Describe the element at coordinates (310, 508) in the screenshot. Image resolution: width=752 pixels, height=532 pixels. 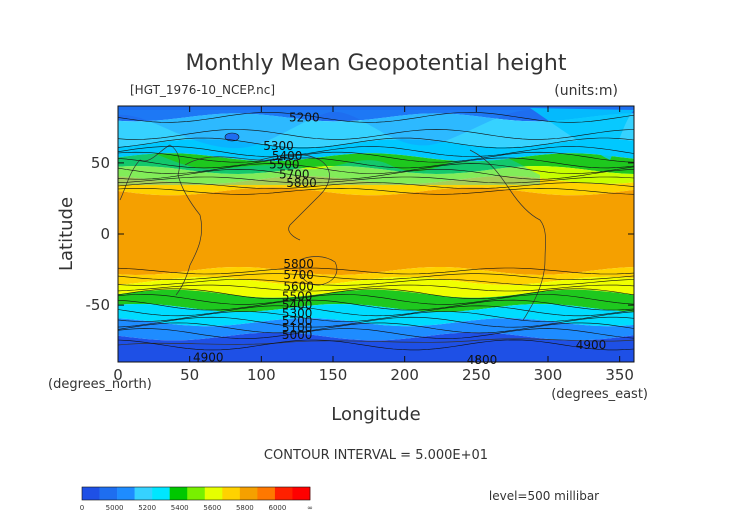
I see `colorbar-tick-label: ∞` at that location.